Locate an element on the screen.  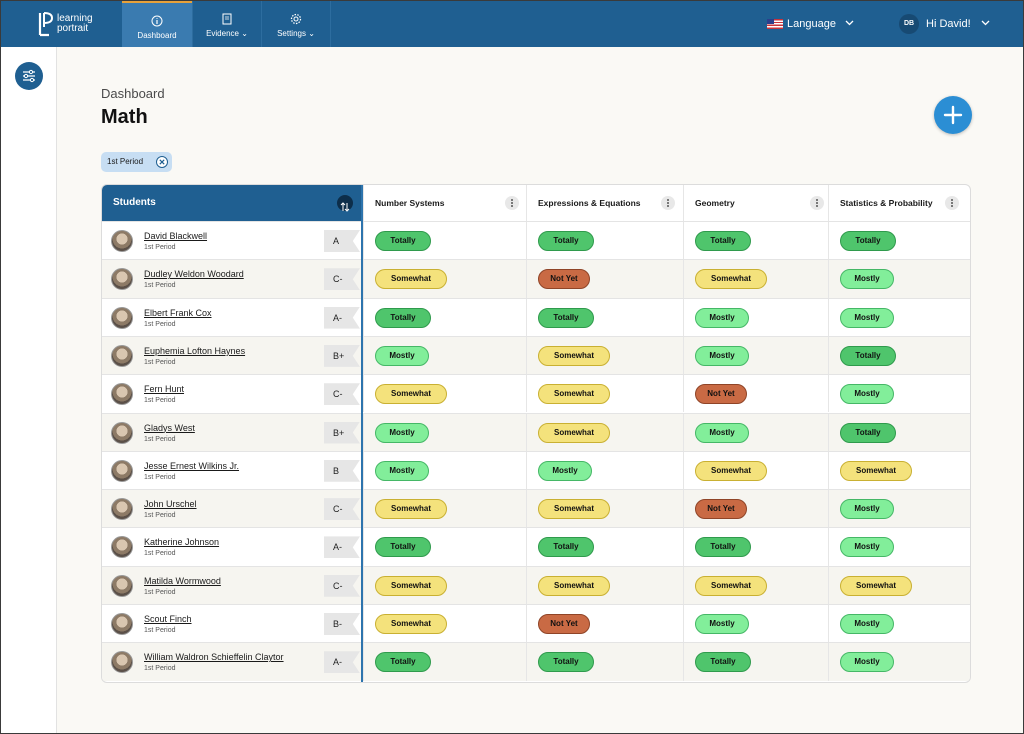
column-header-label: Statistics & Probability is located at coordinates (886, 203).